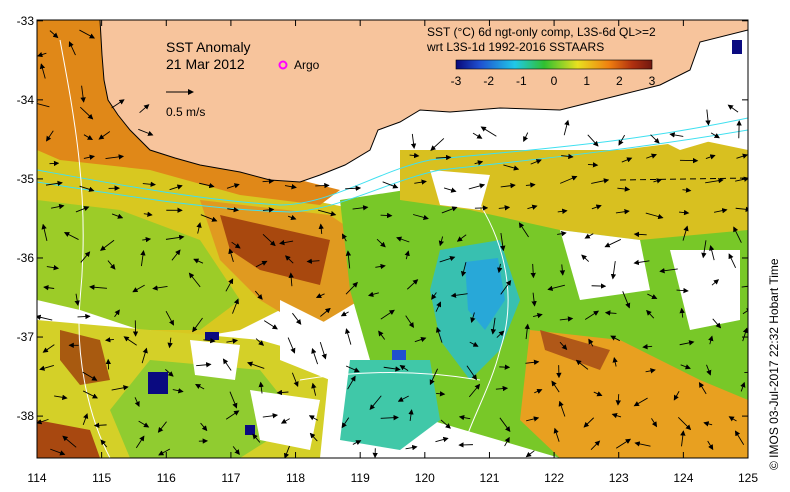  What do you see at coordinates (360, 478) in the screenshot?
I see `x-tick-label: 119` at bounding box center [360, 478].